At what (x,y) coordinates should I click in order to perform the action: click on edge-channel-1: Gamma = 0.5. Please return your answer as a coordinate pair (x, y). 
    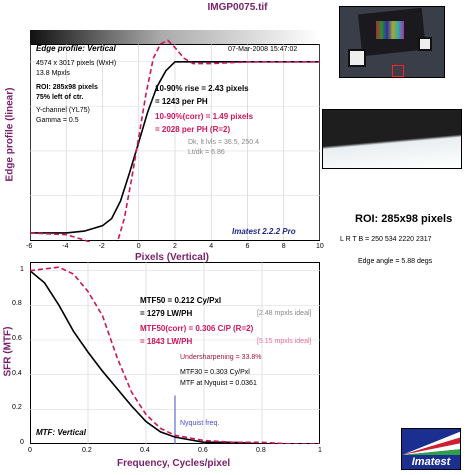
    Looking at the image, I should click on (57, 120).